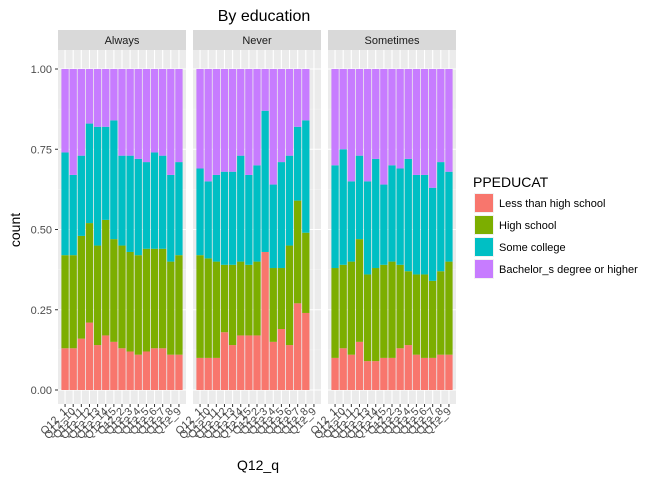 The image size is (672, 480). Describe the element at coordinates (264, 16) in the screenshot. I see `chart-title: By education` at that location.